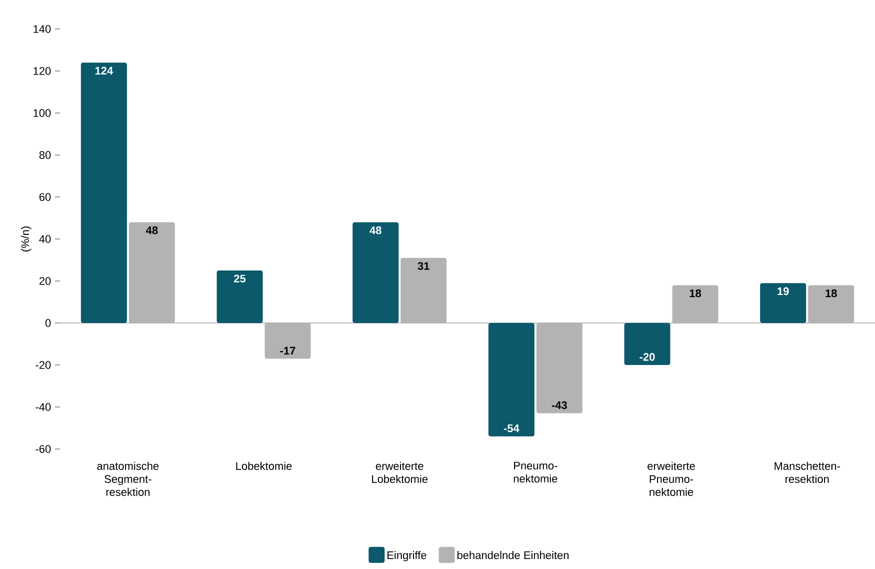  Describe the element at coordinates (513, 555) in the screenshot. I see `legend-label: behandelnde Einheiten` at that location.